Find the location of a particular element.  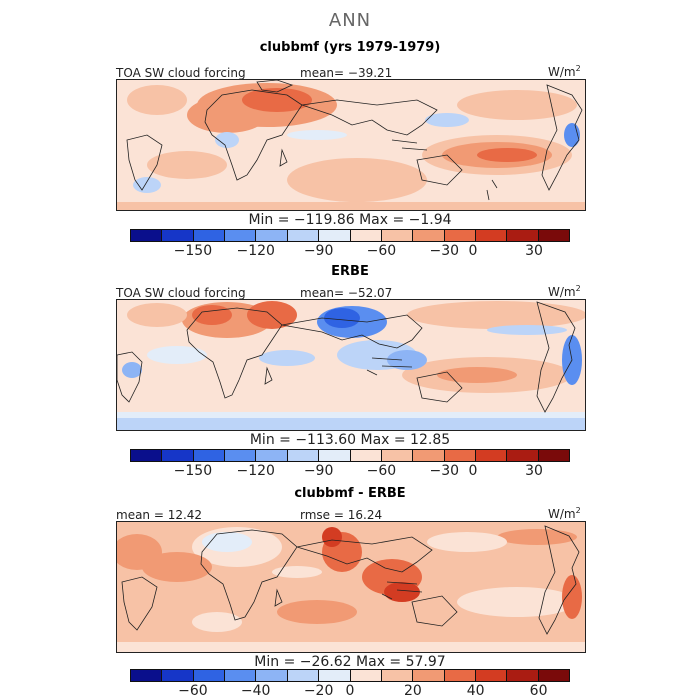

panel-1-tick-labels: −150 −120 −90 −60 −30 0 30 is located at coordinates (350, 251).